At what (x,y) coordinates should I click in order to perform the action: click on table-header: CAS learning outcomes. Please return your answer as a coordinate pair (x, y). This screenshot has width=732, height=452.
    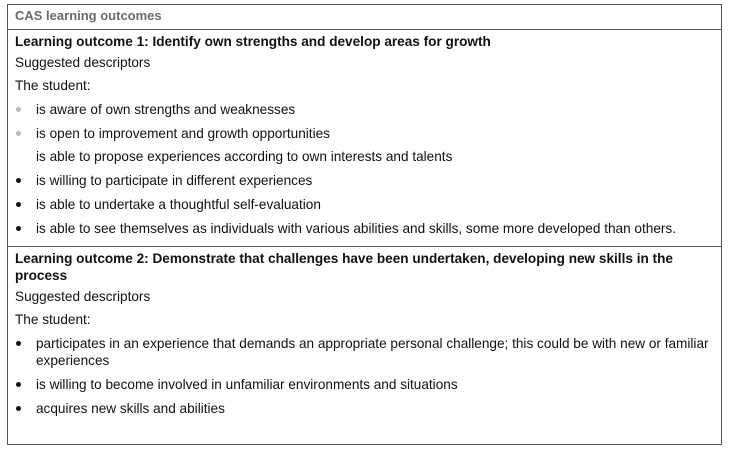
    Looking at the image, I should click on (364, 17).